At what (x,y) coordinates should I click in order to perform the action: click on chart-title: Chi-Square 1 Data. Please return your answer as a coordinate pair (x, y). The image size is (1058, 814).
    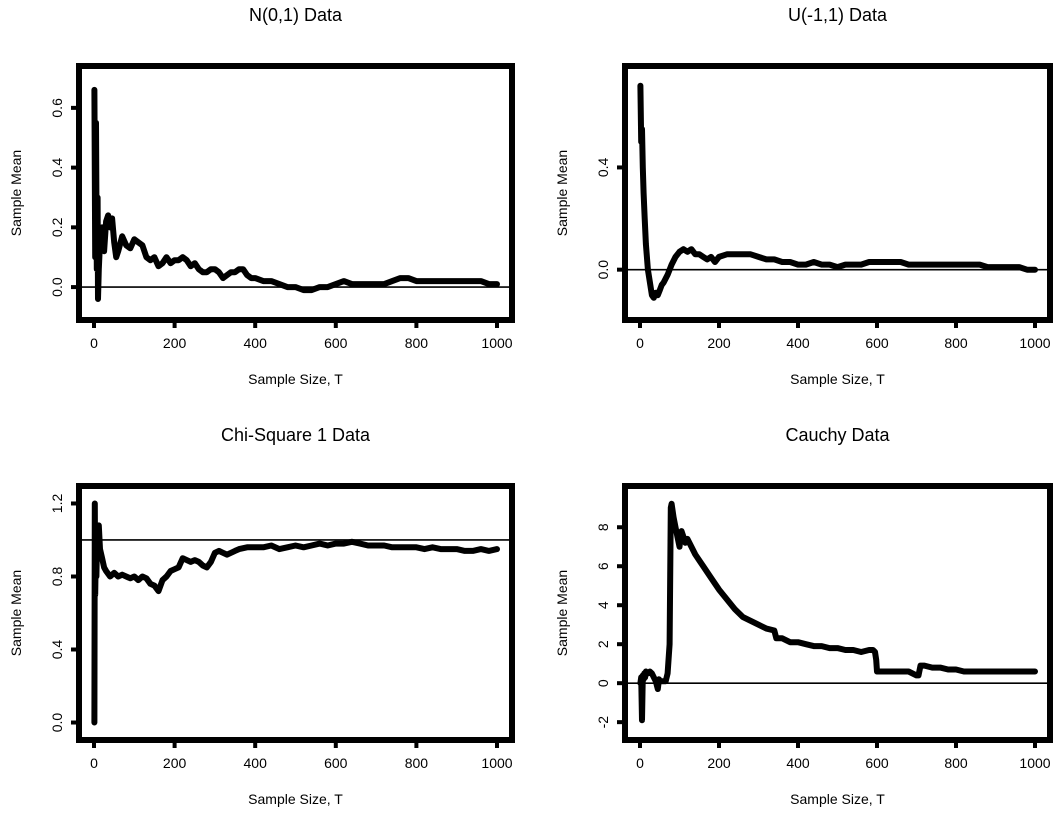
    Looking at the image, I should click on (296, 435).